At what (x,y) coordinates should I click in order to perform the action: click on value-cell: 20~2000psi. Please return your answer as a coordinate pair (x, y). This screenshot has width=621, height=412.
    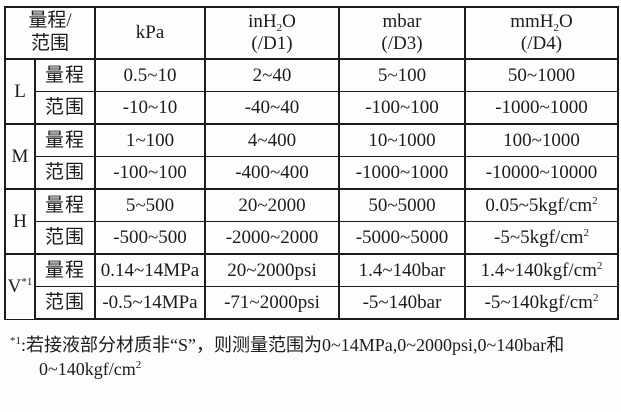
    Looking at the image, I should click on (272, 270).